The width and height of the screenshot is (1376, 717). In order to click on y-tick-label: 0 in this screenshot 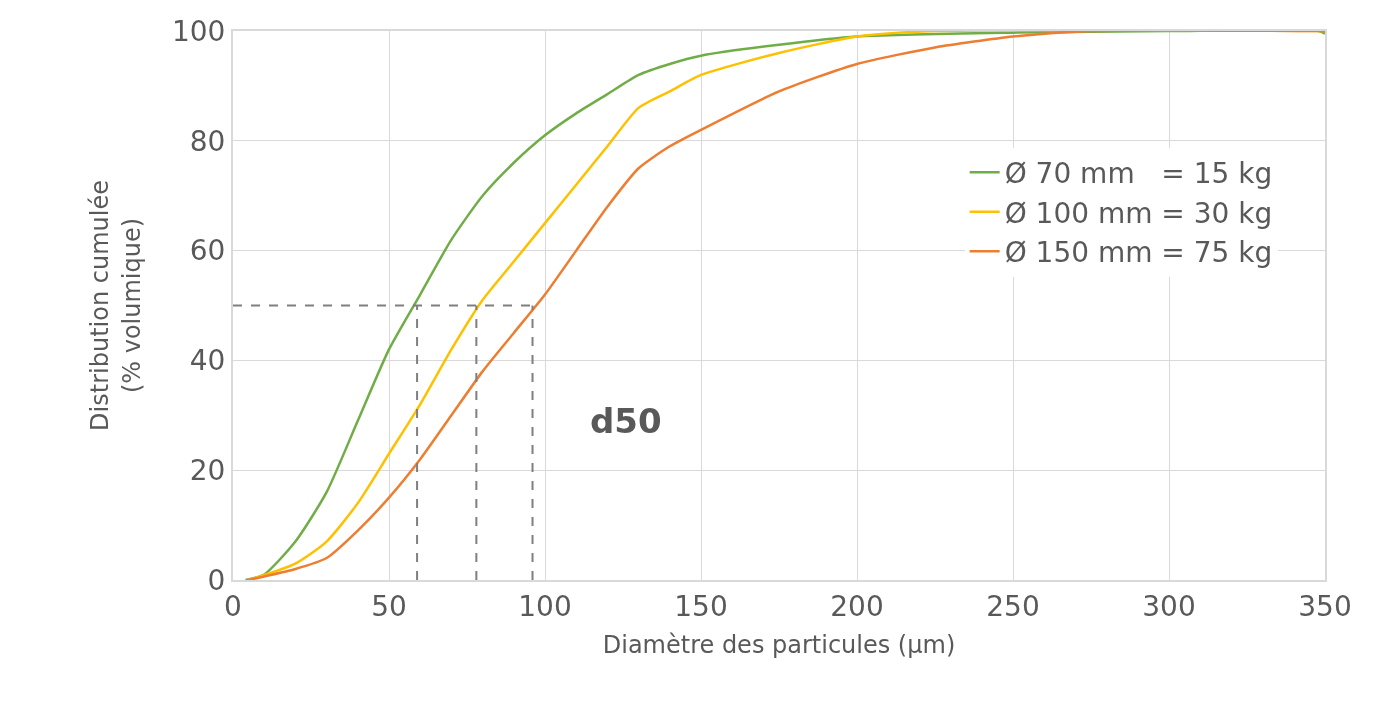, I will do `click(216, 580)`.